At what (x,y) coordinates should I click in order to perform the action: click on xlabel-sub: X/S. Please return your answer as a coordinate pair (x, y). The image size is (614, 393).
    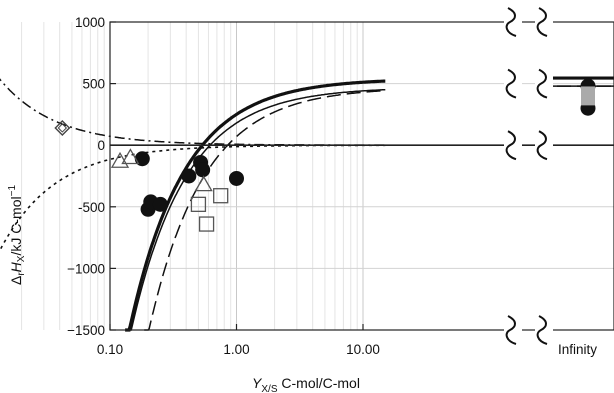
    Looking at the image, I should click on (269, 388).